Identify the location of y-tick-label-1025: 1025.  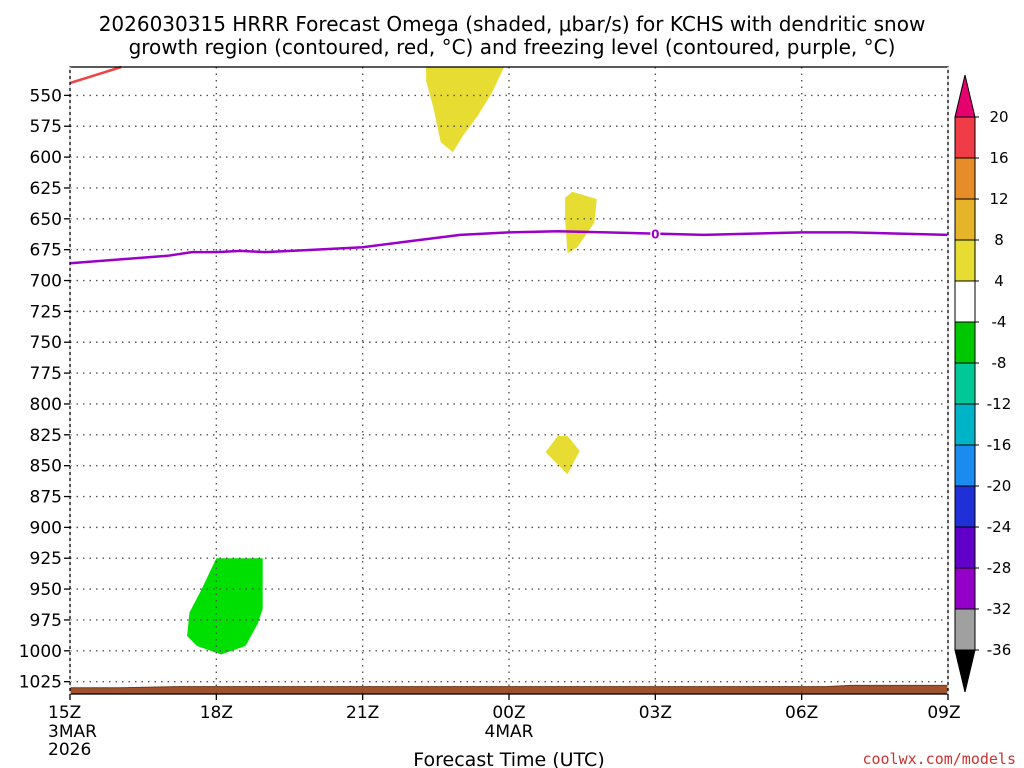
(40, 683).